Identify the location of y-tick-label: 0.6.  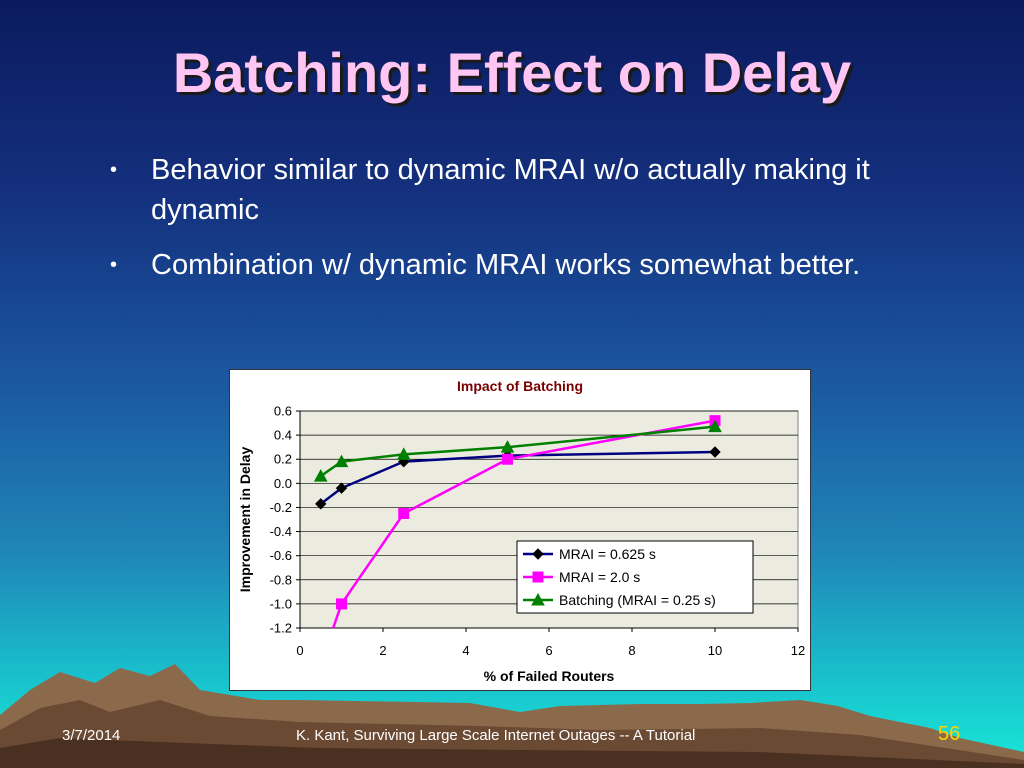
(283, 411).